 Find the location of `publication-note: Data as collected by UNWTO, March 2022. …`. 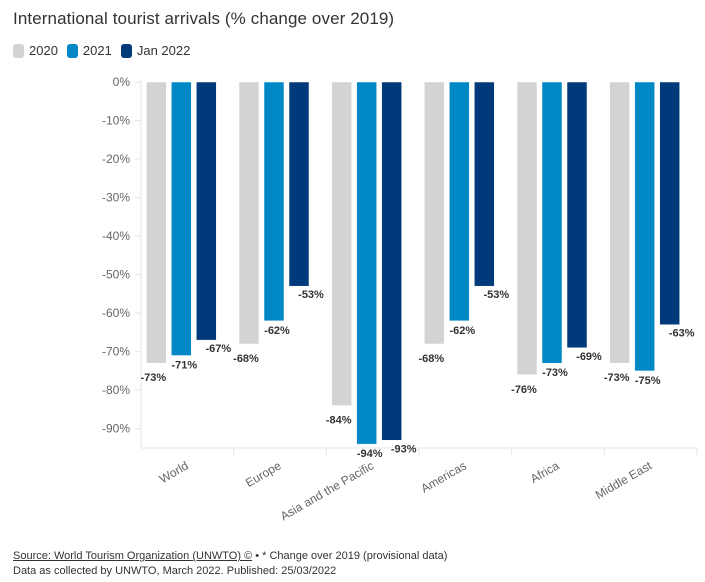

publication-note: Data as collected by UNWTO, March 2022. … is located at coordinates (175, 571).